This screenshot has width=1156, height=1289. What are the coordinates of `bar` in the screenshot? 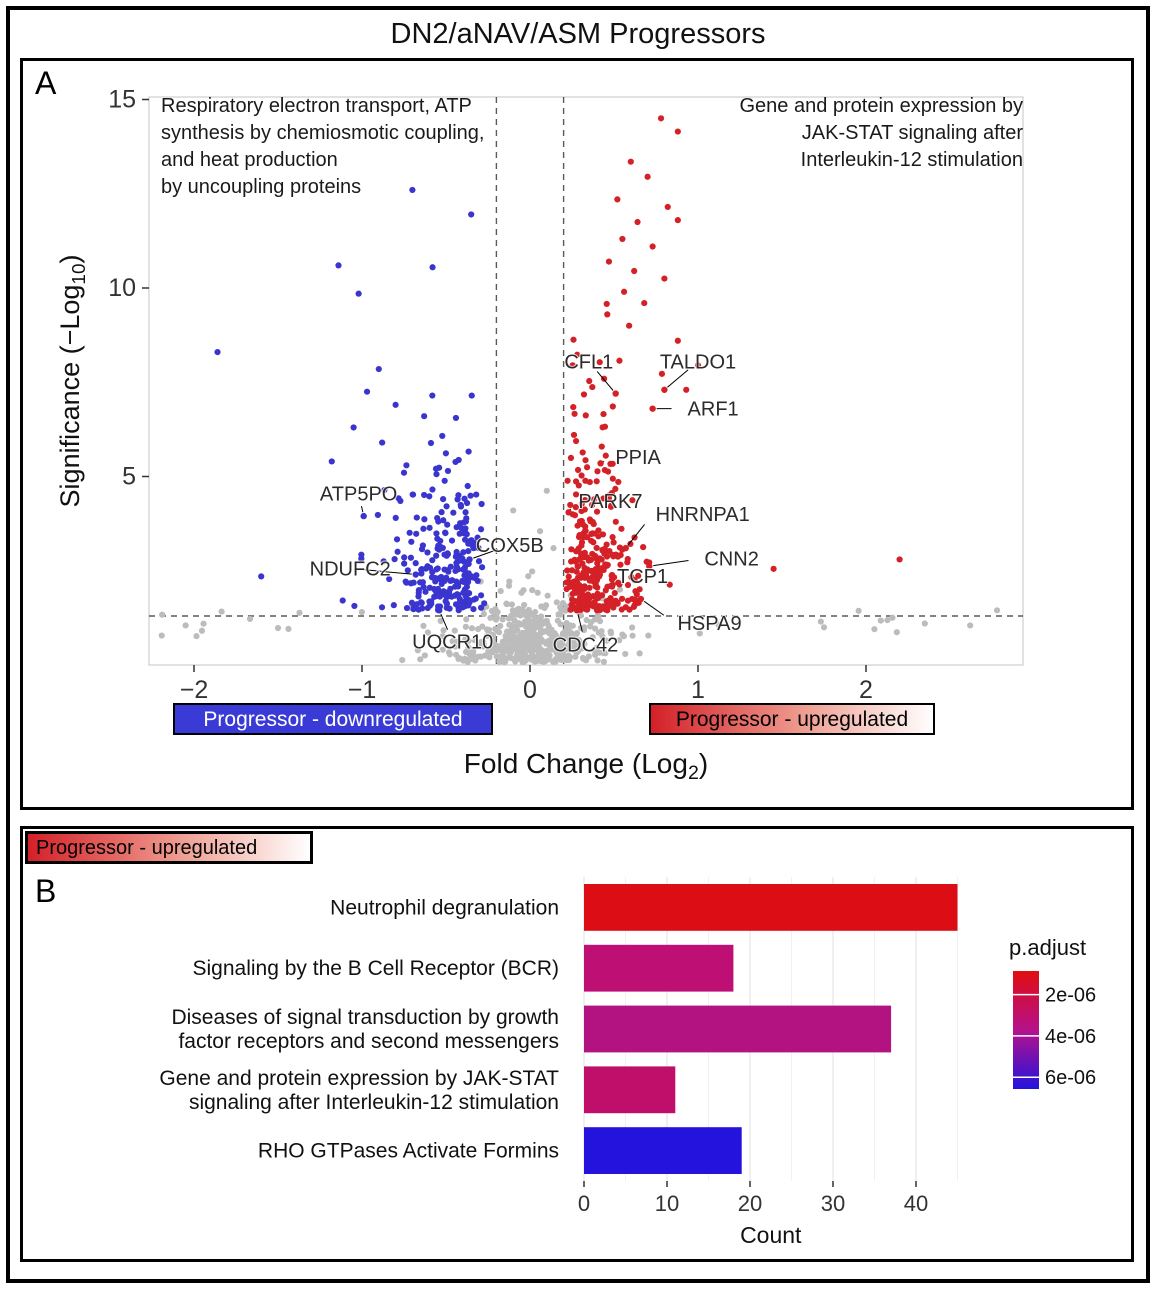 It's located at (771, 907).